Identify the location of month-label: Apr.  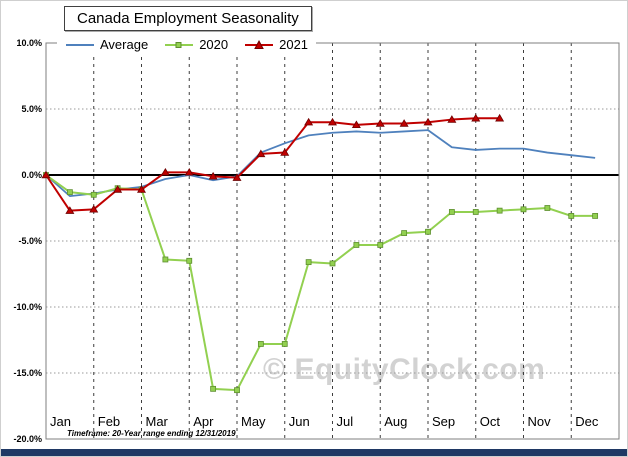
(203, 421).